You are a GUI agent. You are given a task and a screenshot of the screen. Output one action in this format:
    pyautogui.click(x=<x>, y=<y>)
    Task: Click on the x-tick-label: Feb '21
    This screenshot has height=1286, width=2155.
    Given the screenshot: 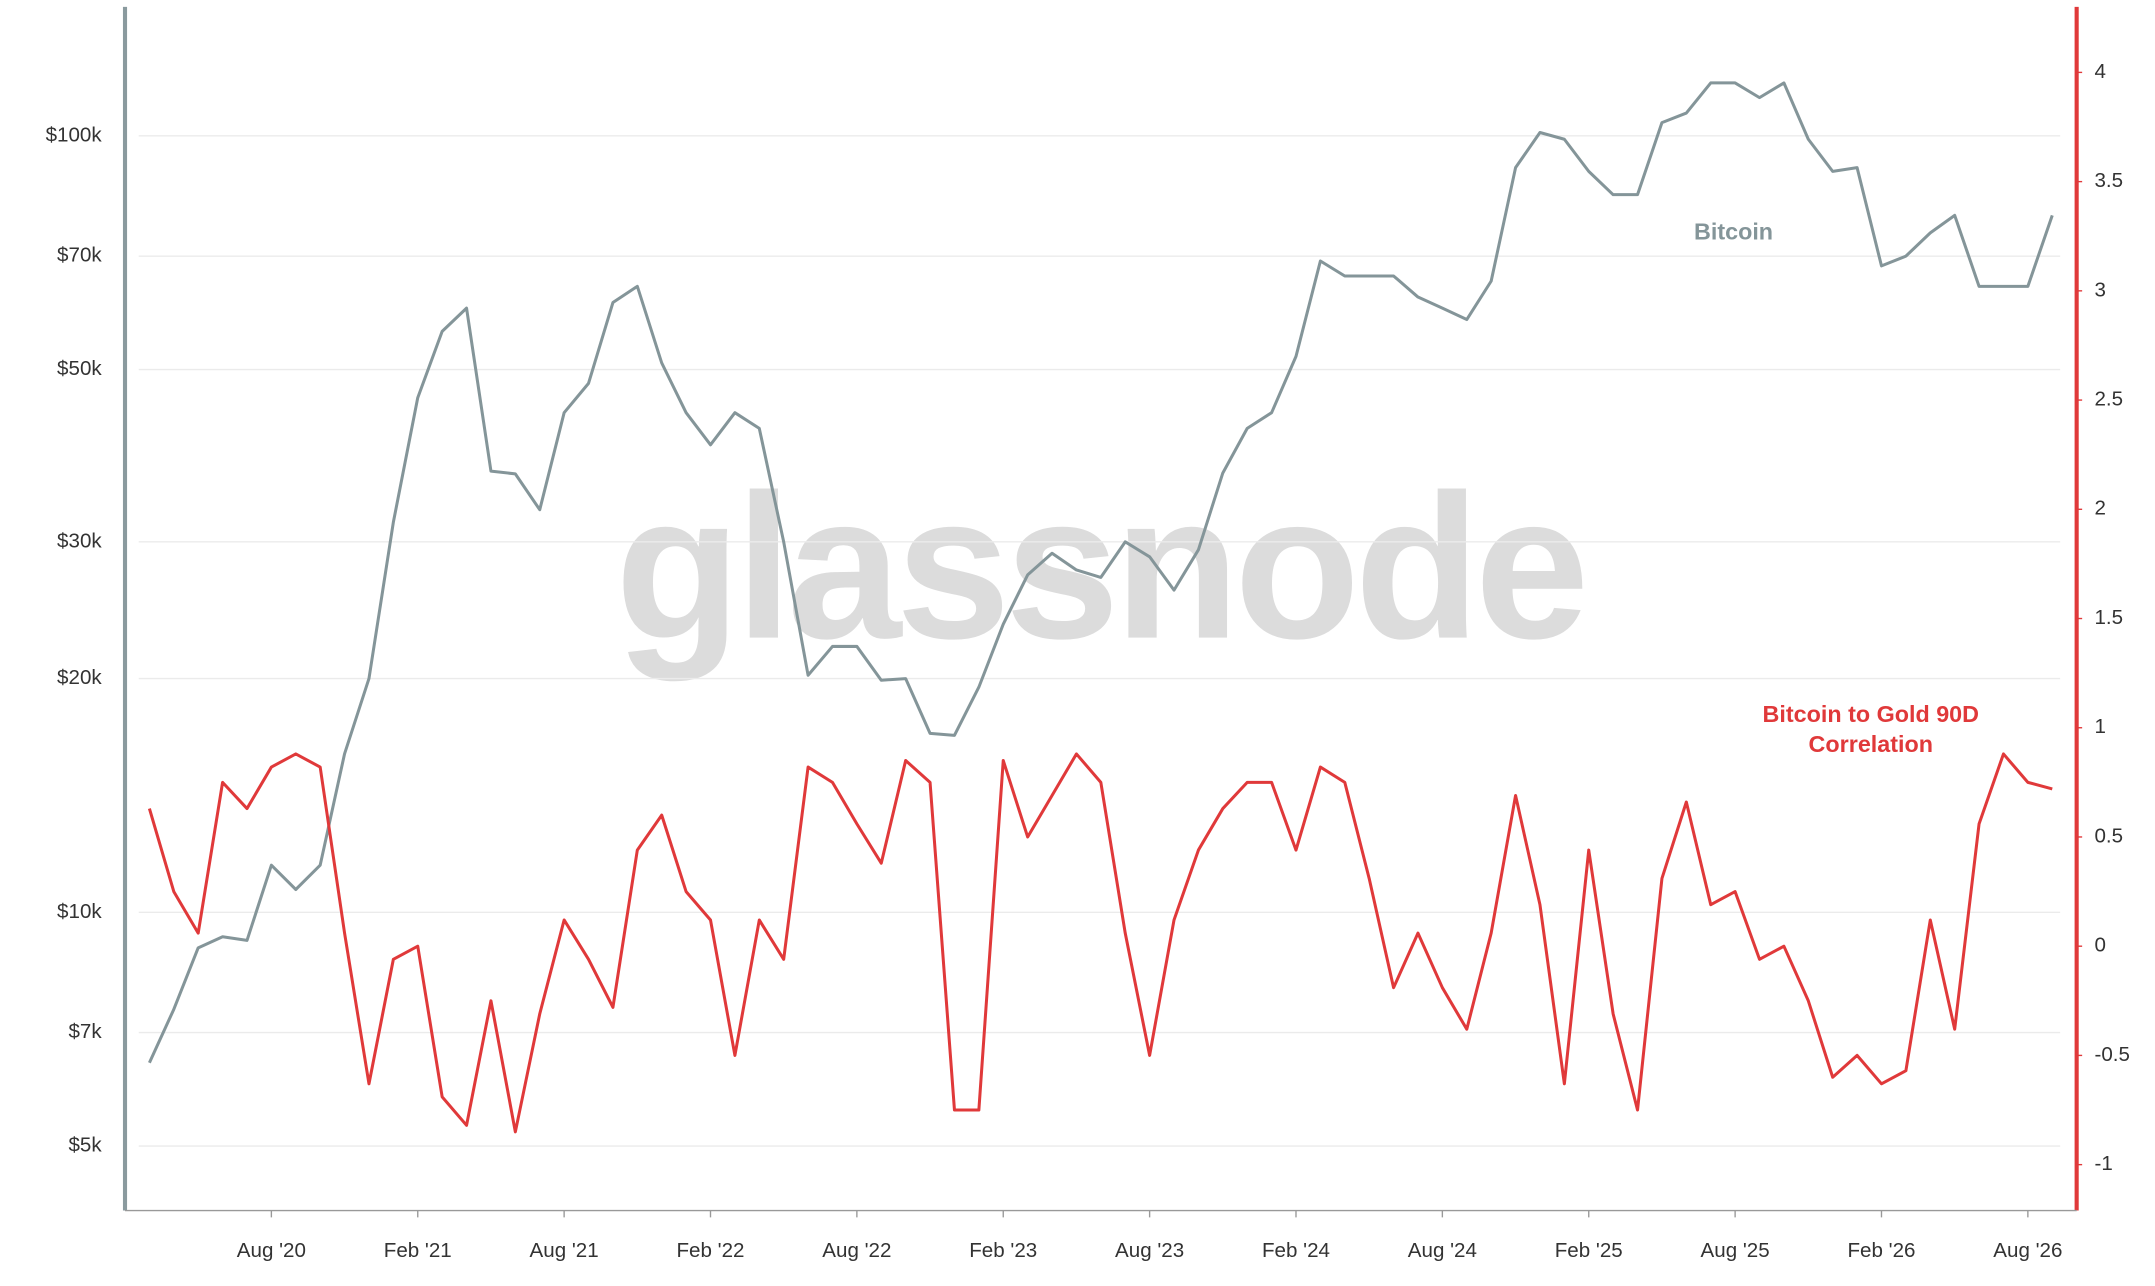 What is the action you would take?
    pyautogui.click(x=418, y=1250)
    